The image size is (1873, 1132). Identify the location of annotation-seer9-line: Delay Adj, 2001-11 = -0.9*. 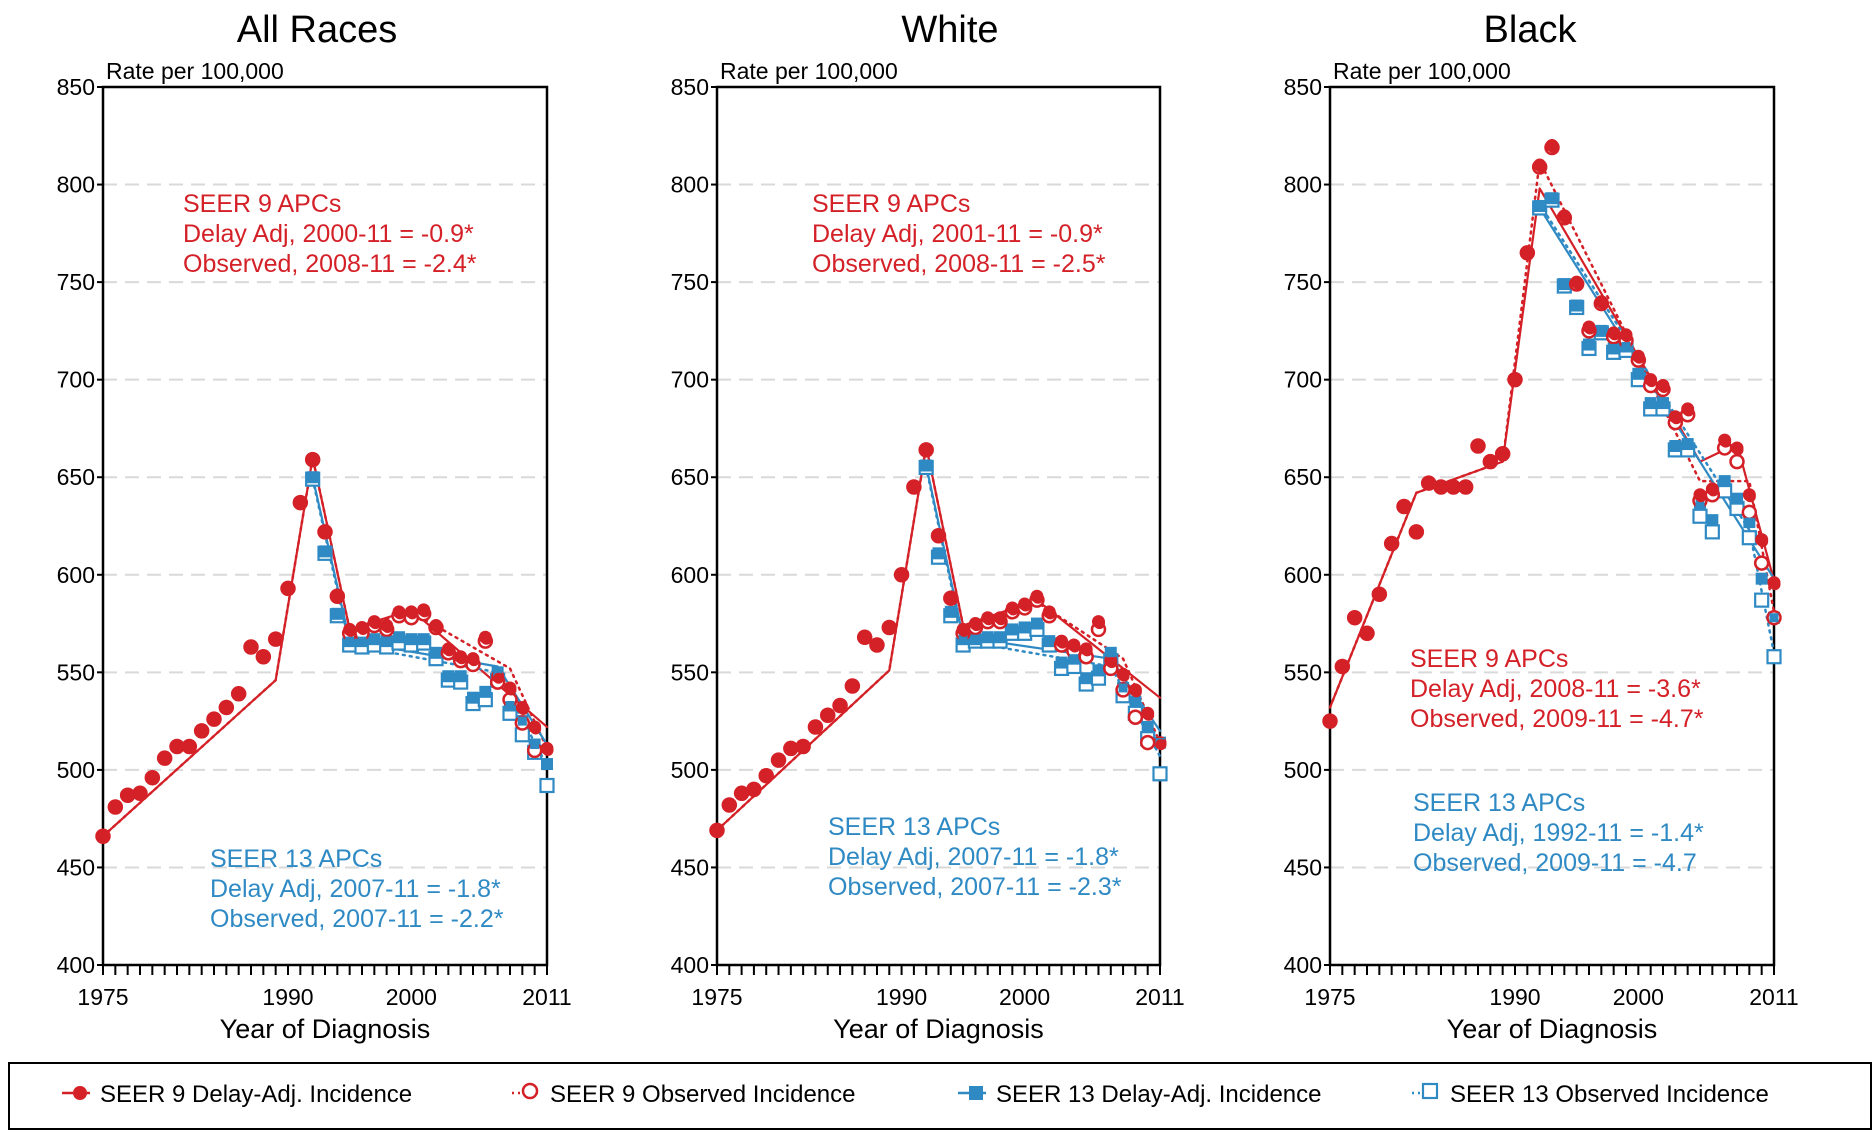
(957, 234).